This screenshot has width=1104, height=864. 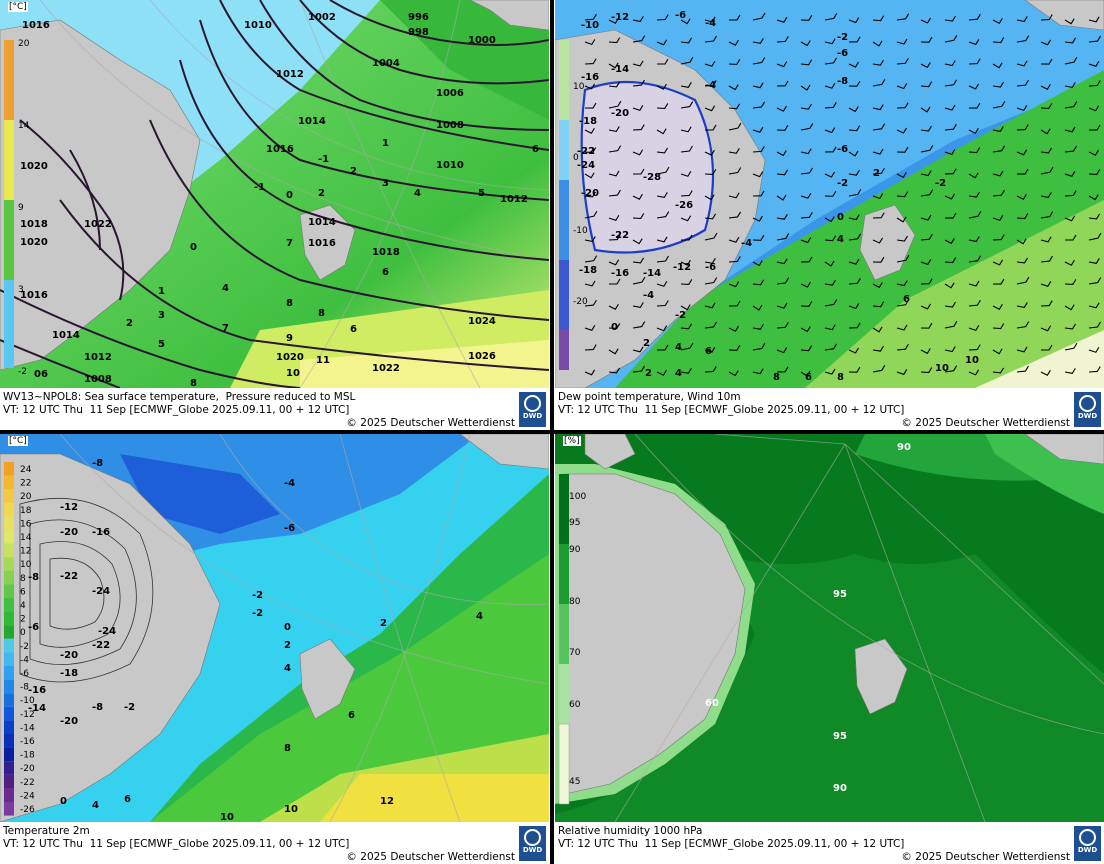 I want to click on isobar-label: 1020, so click(x=290, y=357).